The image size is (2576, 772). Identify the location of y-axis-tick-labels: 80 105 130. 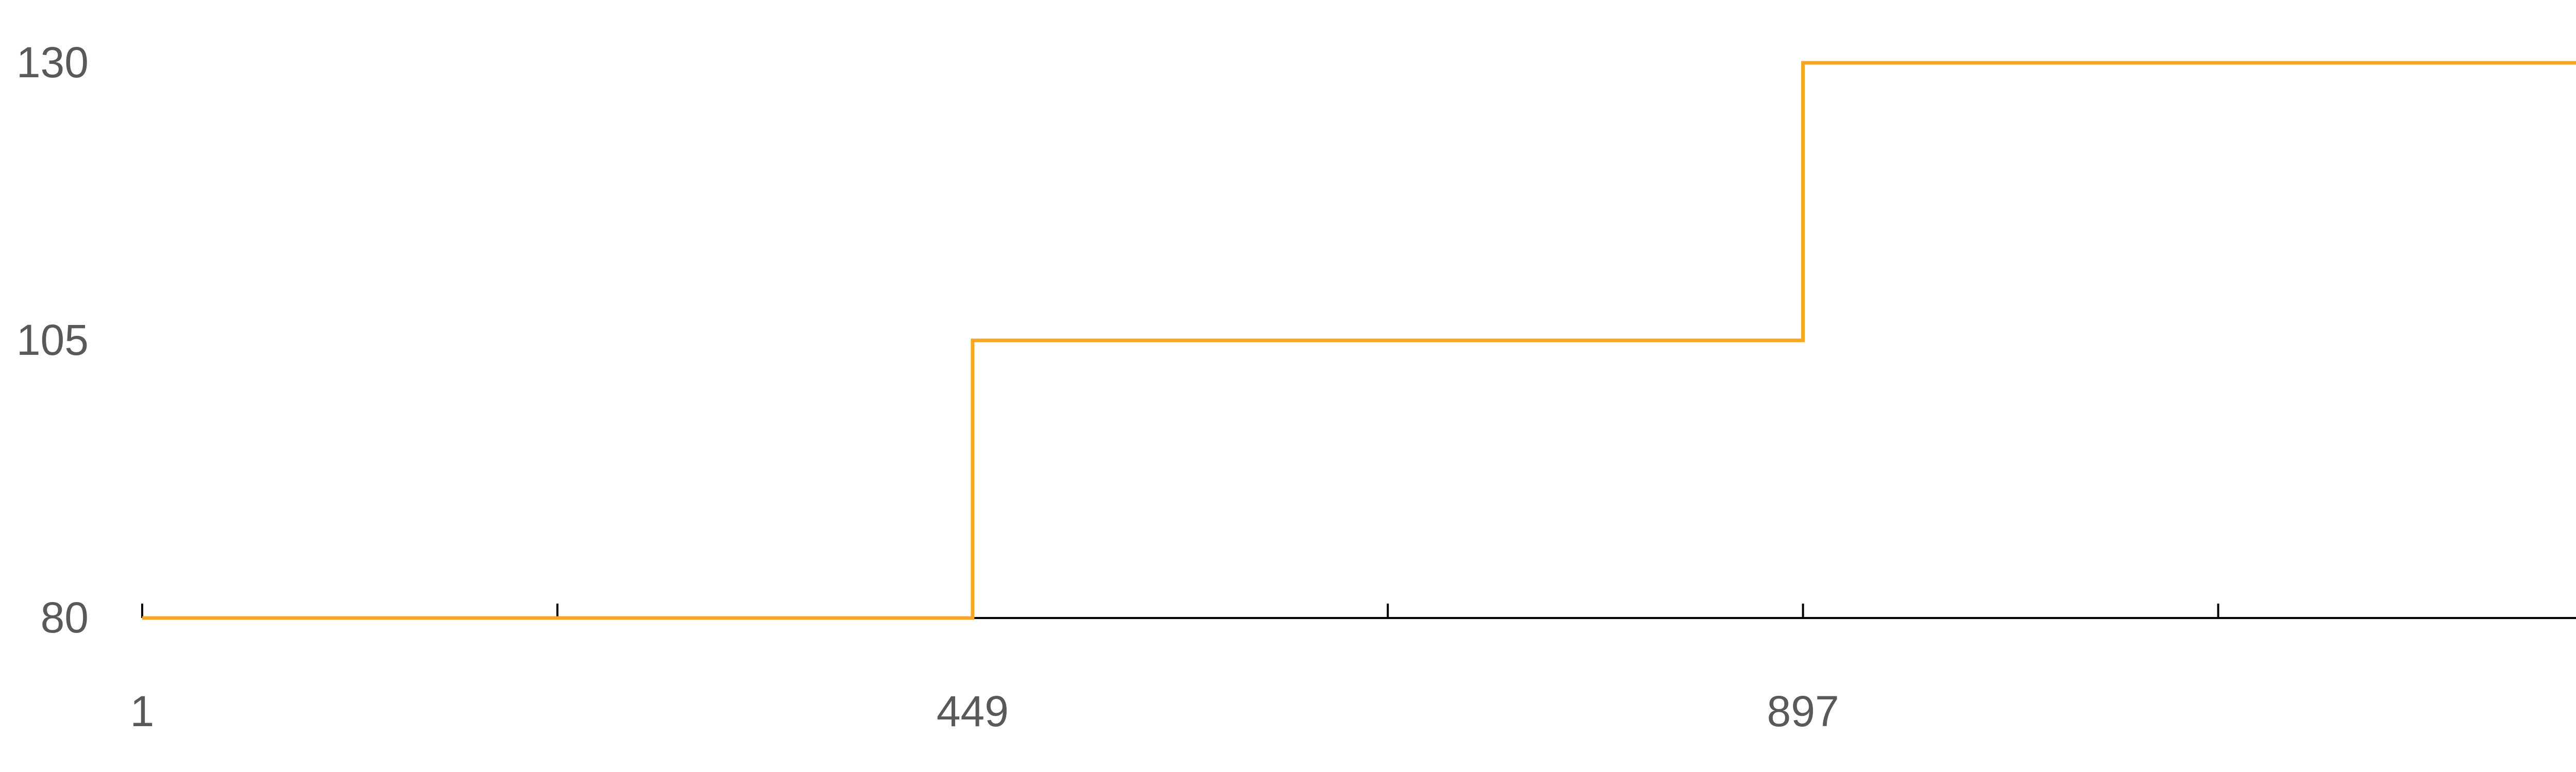
(52, 340).